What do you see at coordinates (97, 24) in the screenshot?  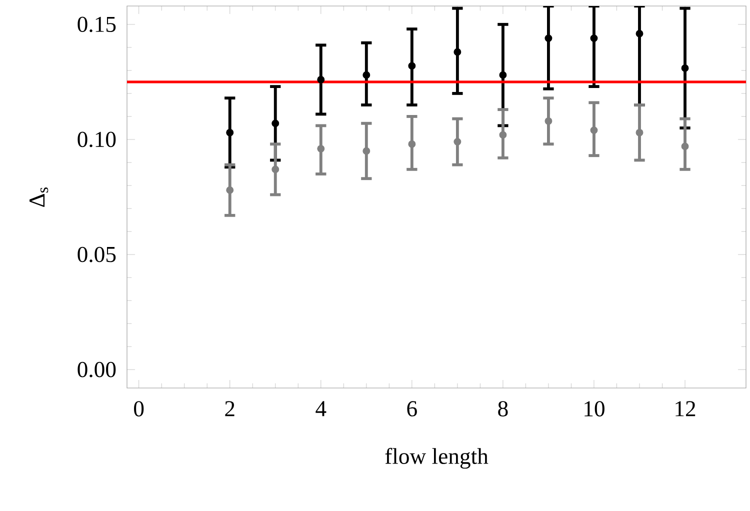 I see `y-tick-label: 0.15` at bounding box center [97, 24].